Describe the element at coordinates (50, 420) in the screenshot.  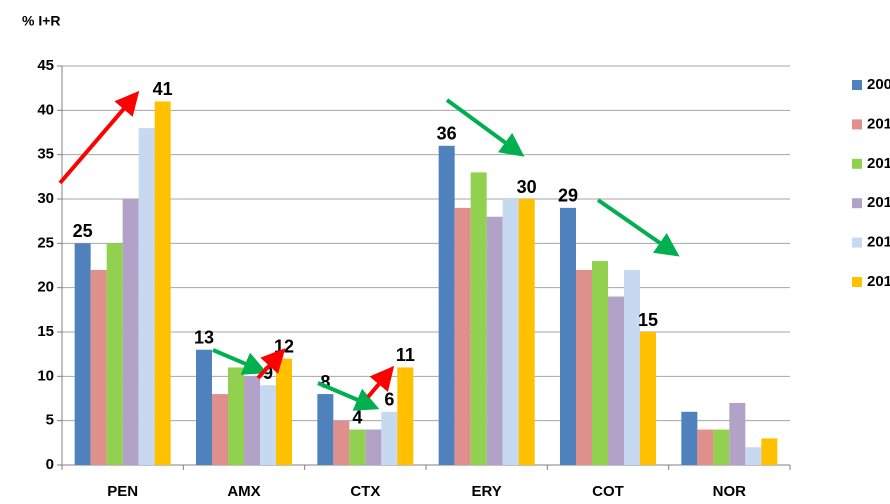
I see `y-tick-label: 5` at that location.